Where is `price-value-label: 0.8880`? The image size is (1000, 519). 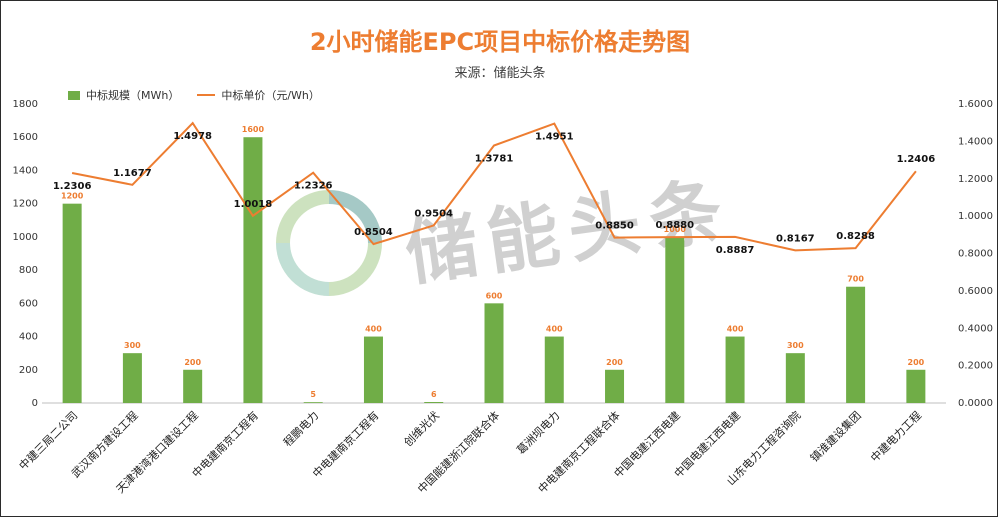 price-value-label: 0.8880 is located at coordinates (675, 225).